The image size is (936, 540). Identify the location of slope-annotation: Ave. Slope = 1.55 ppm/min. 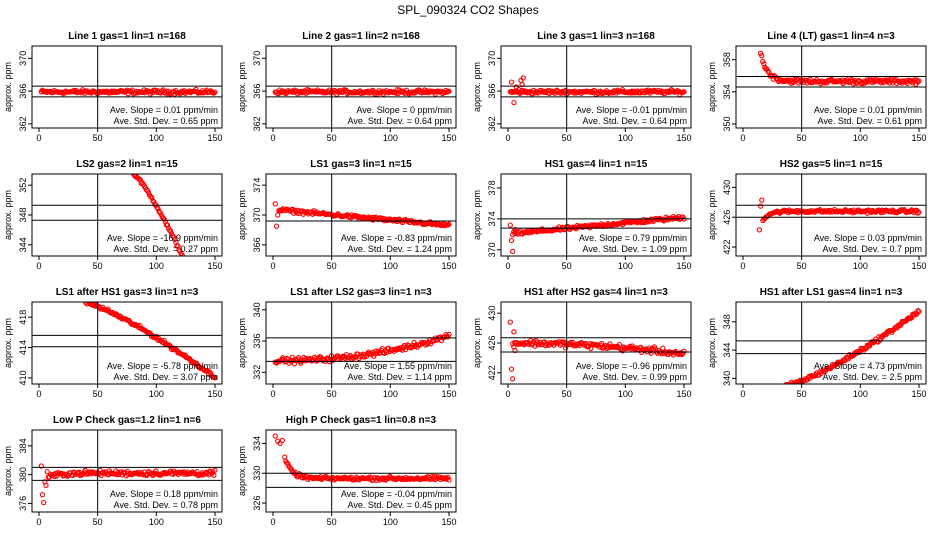
(398, 366).